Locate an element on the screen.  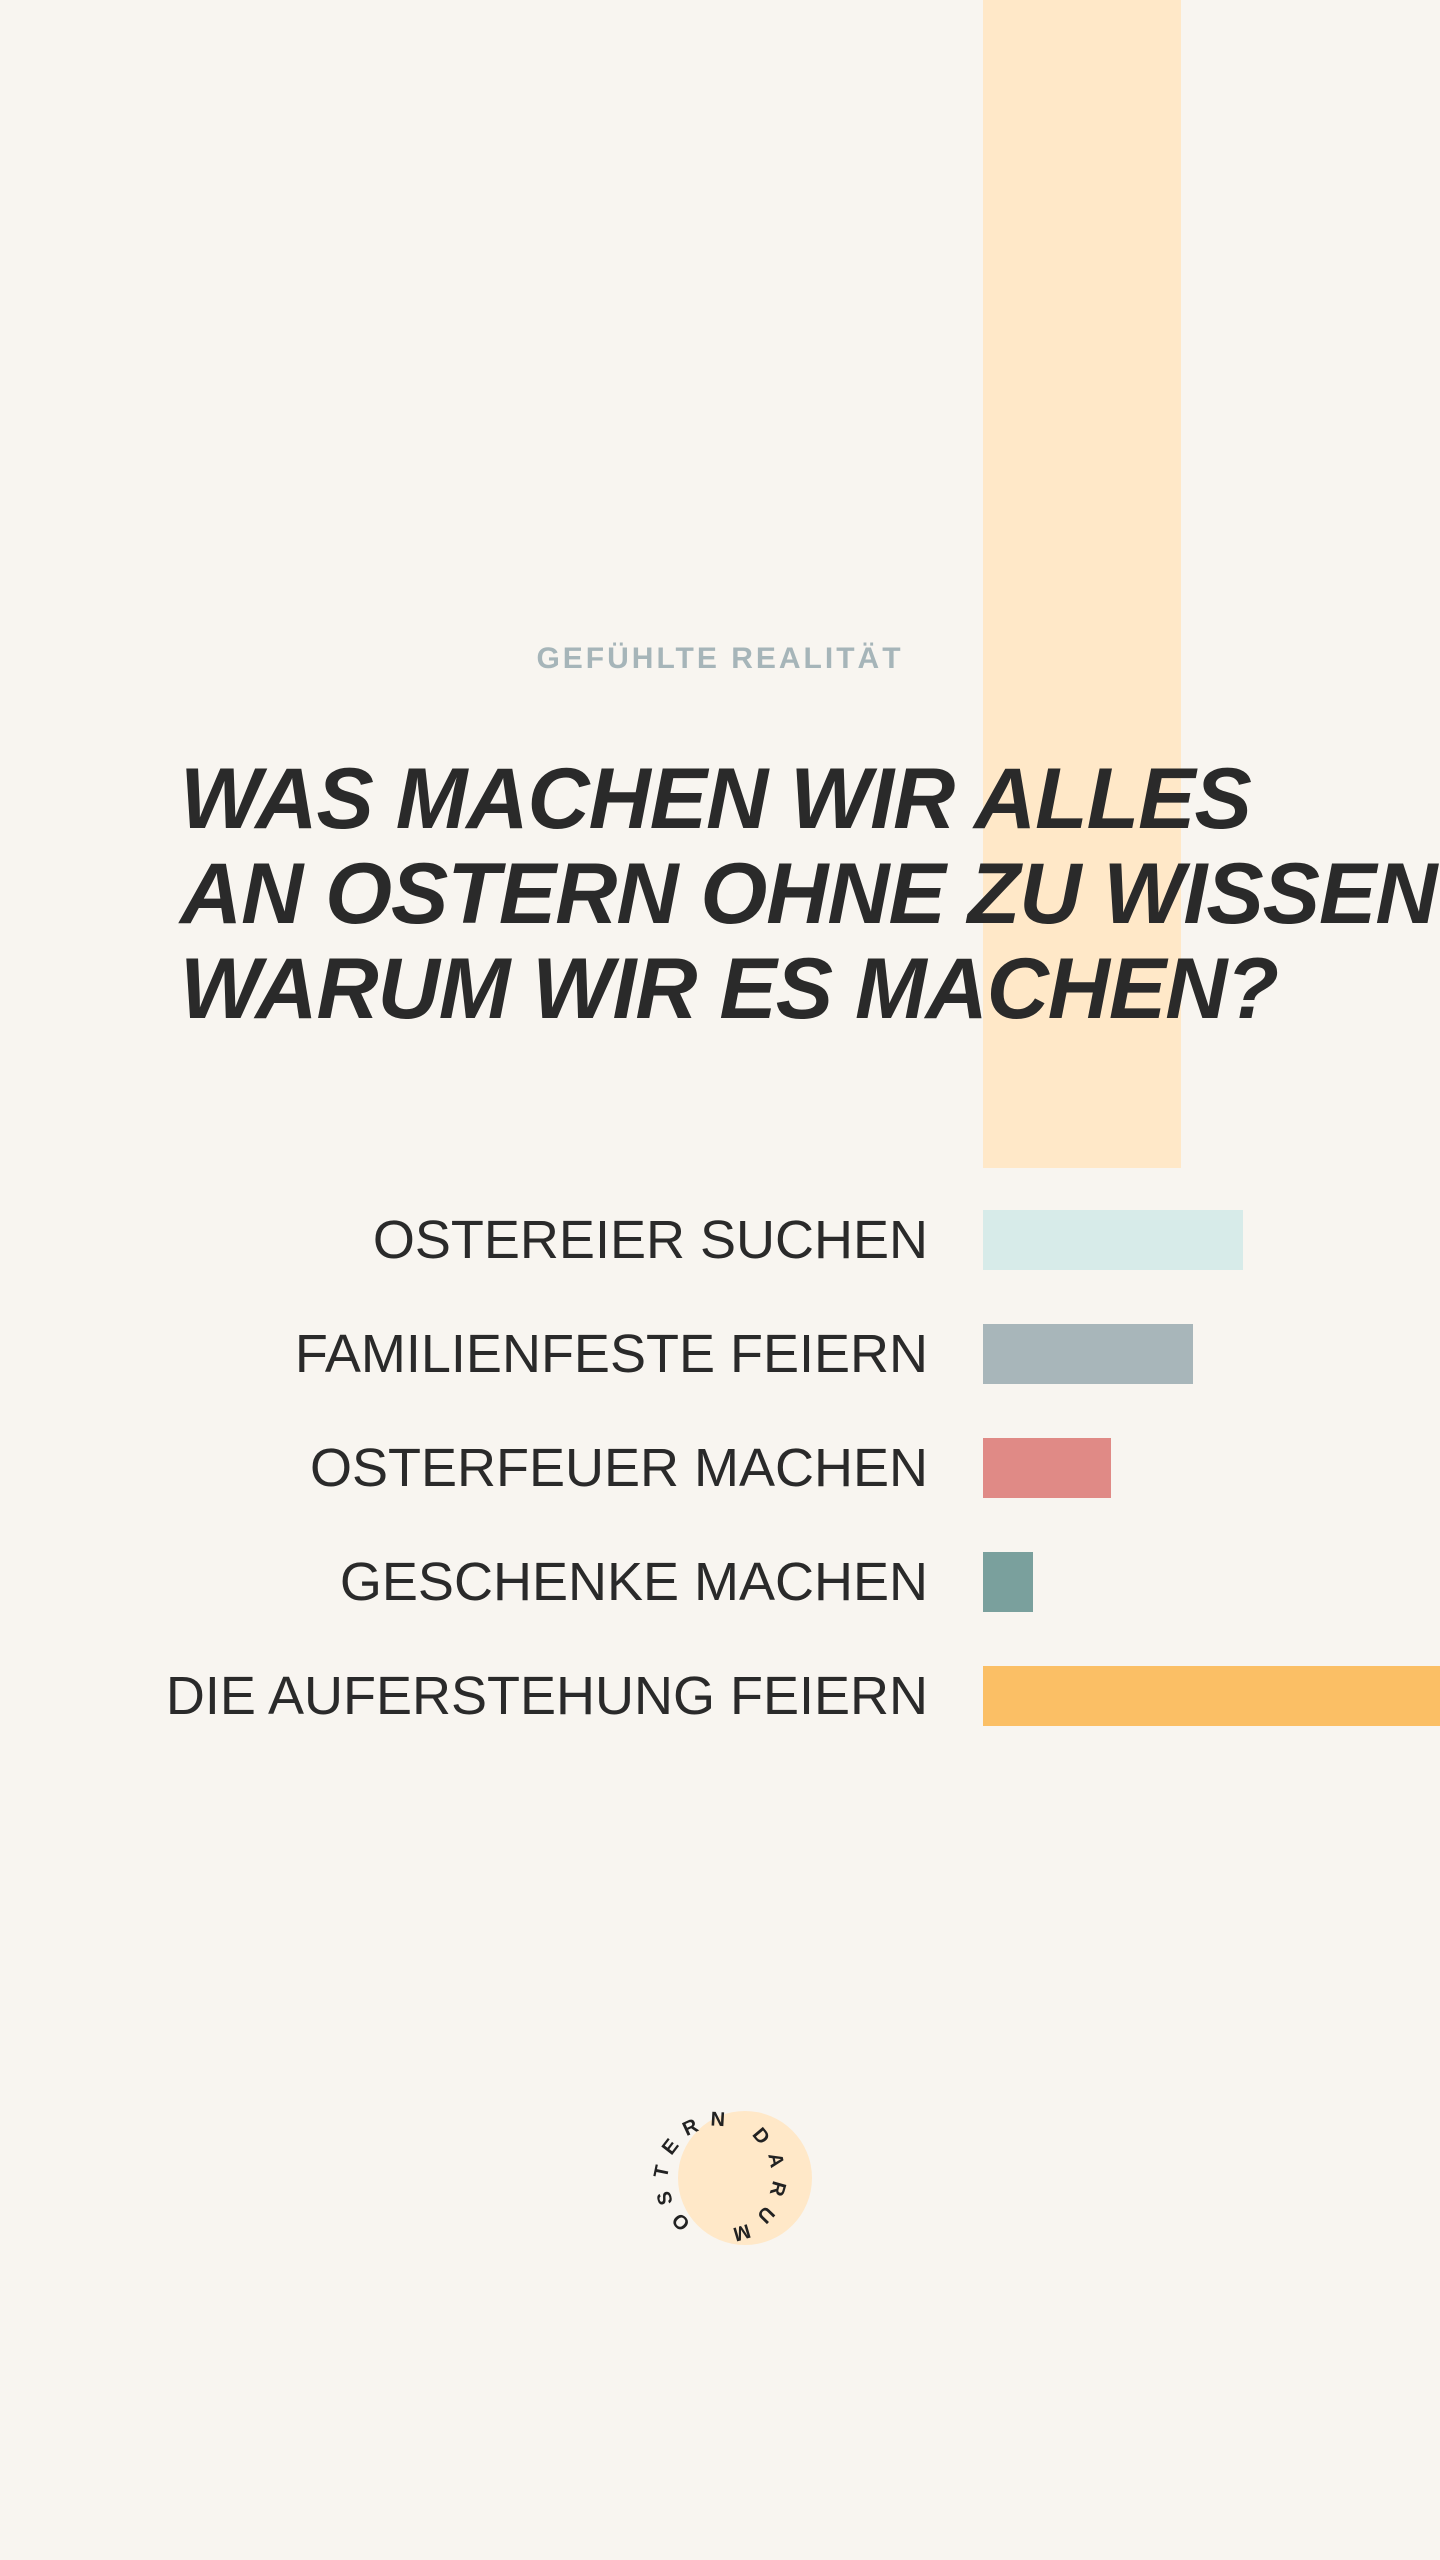
bar-label: OSTEREIER SUCHEN is located at coordinates (650, 1240).